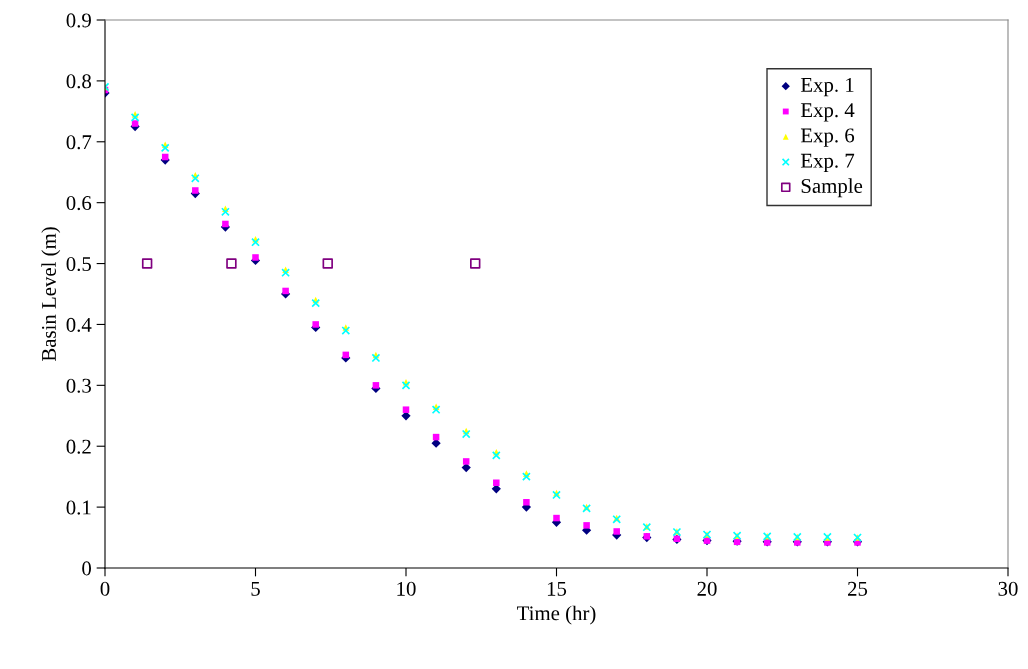  What do you see at coordinates (827, 162) in the screenshot?
I see `legend-label: Exp. 7` at bounding box center [827, 162].